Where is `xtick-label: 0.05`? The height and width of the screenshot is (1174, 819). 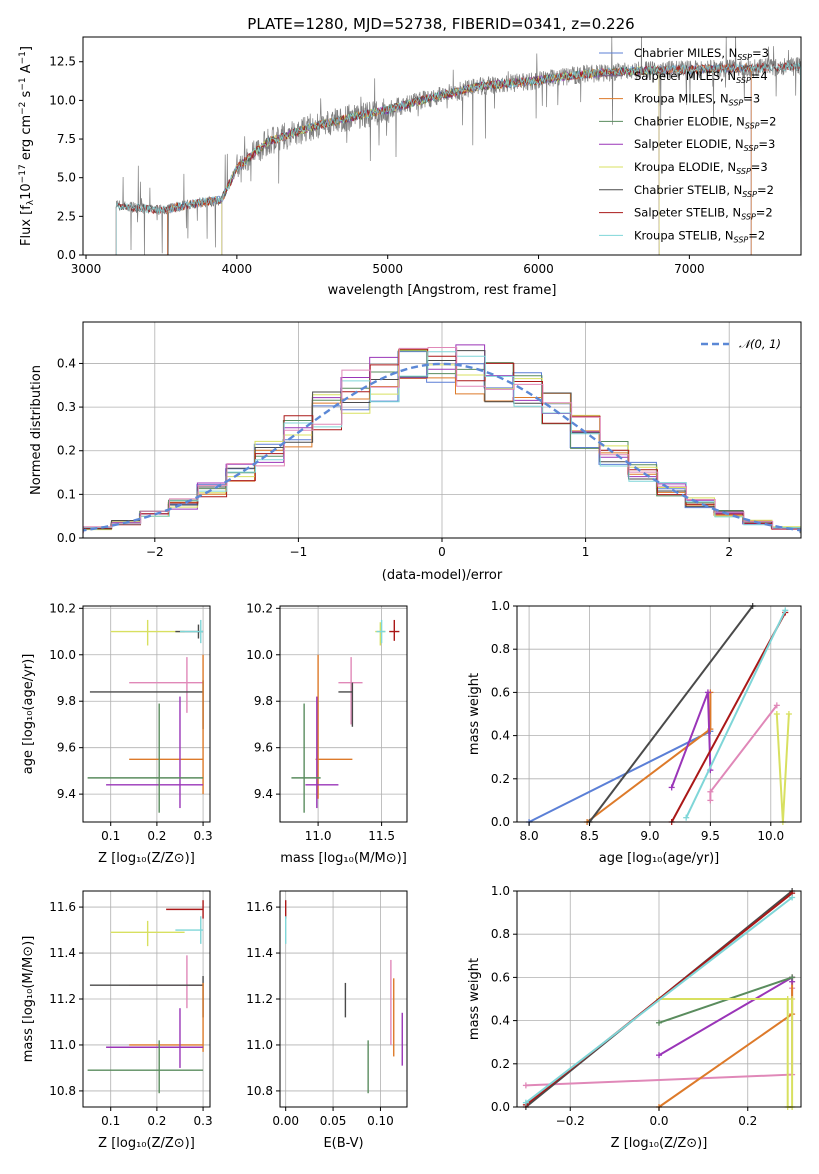 xtick-label: 0.05 is located at coordinates (333, 1121).